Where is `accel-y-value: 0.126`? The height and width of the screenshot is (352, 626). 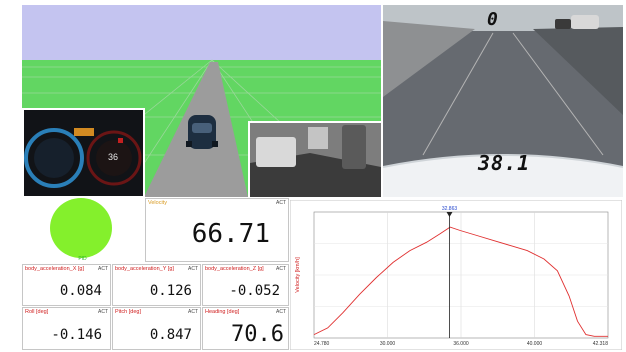
accel-y-value: 0.126 is located at coordinates (170, 291).